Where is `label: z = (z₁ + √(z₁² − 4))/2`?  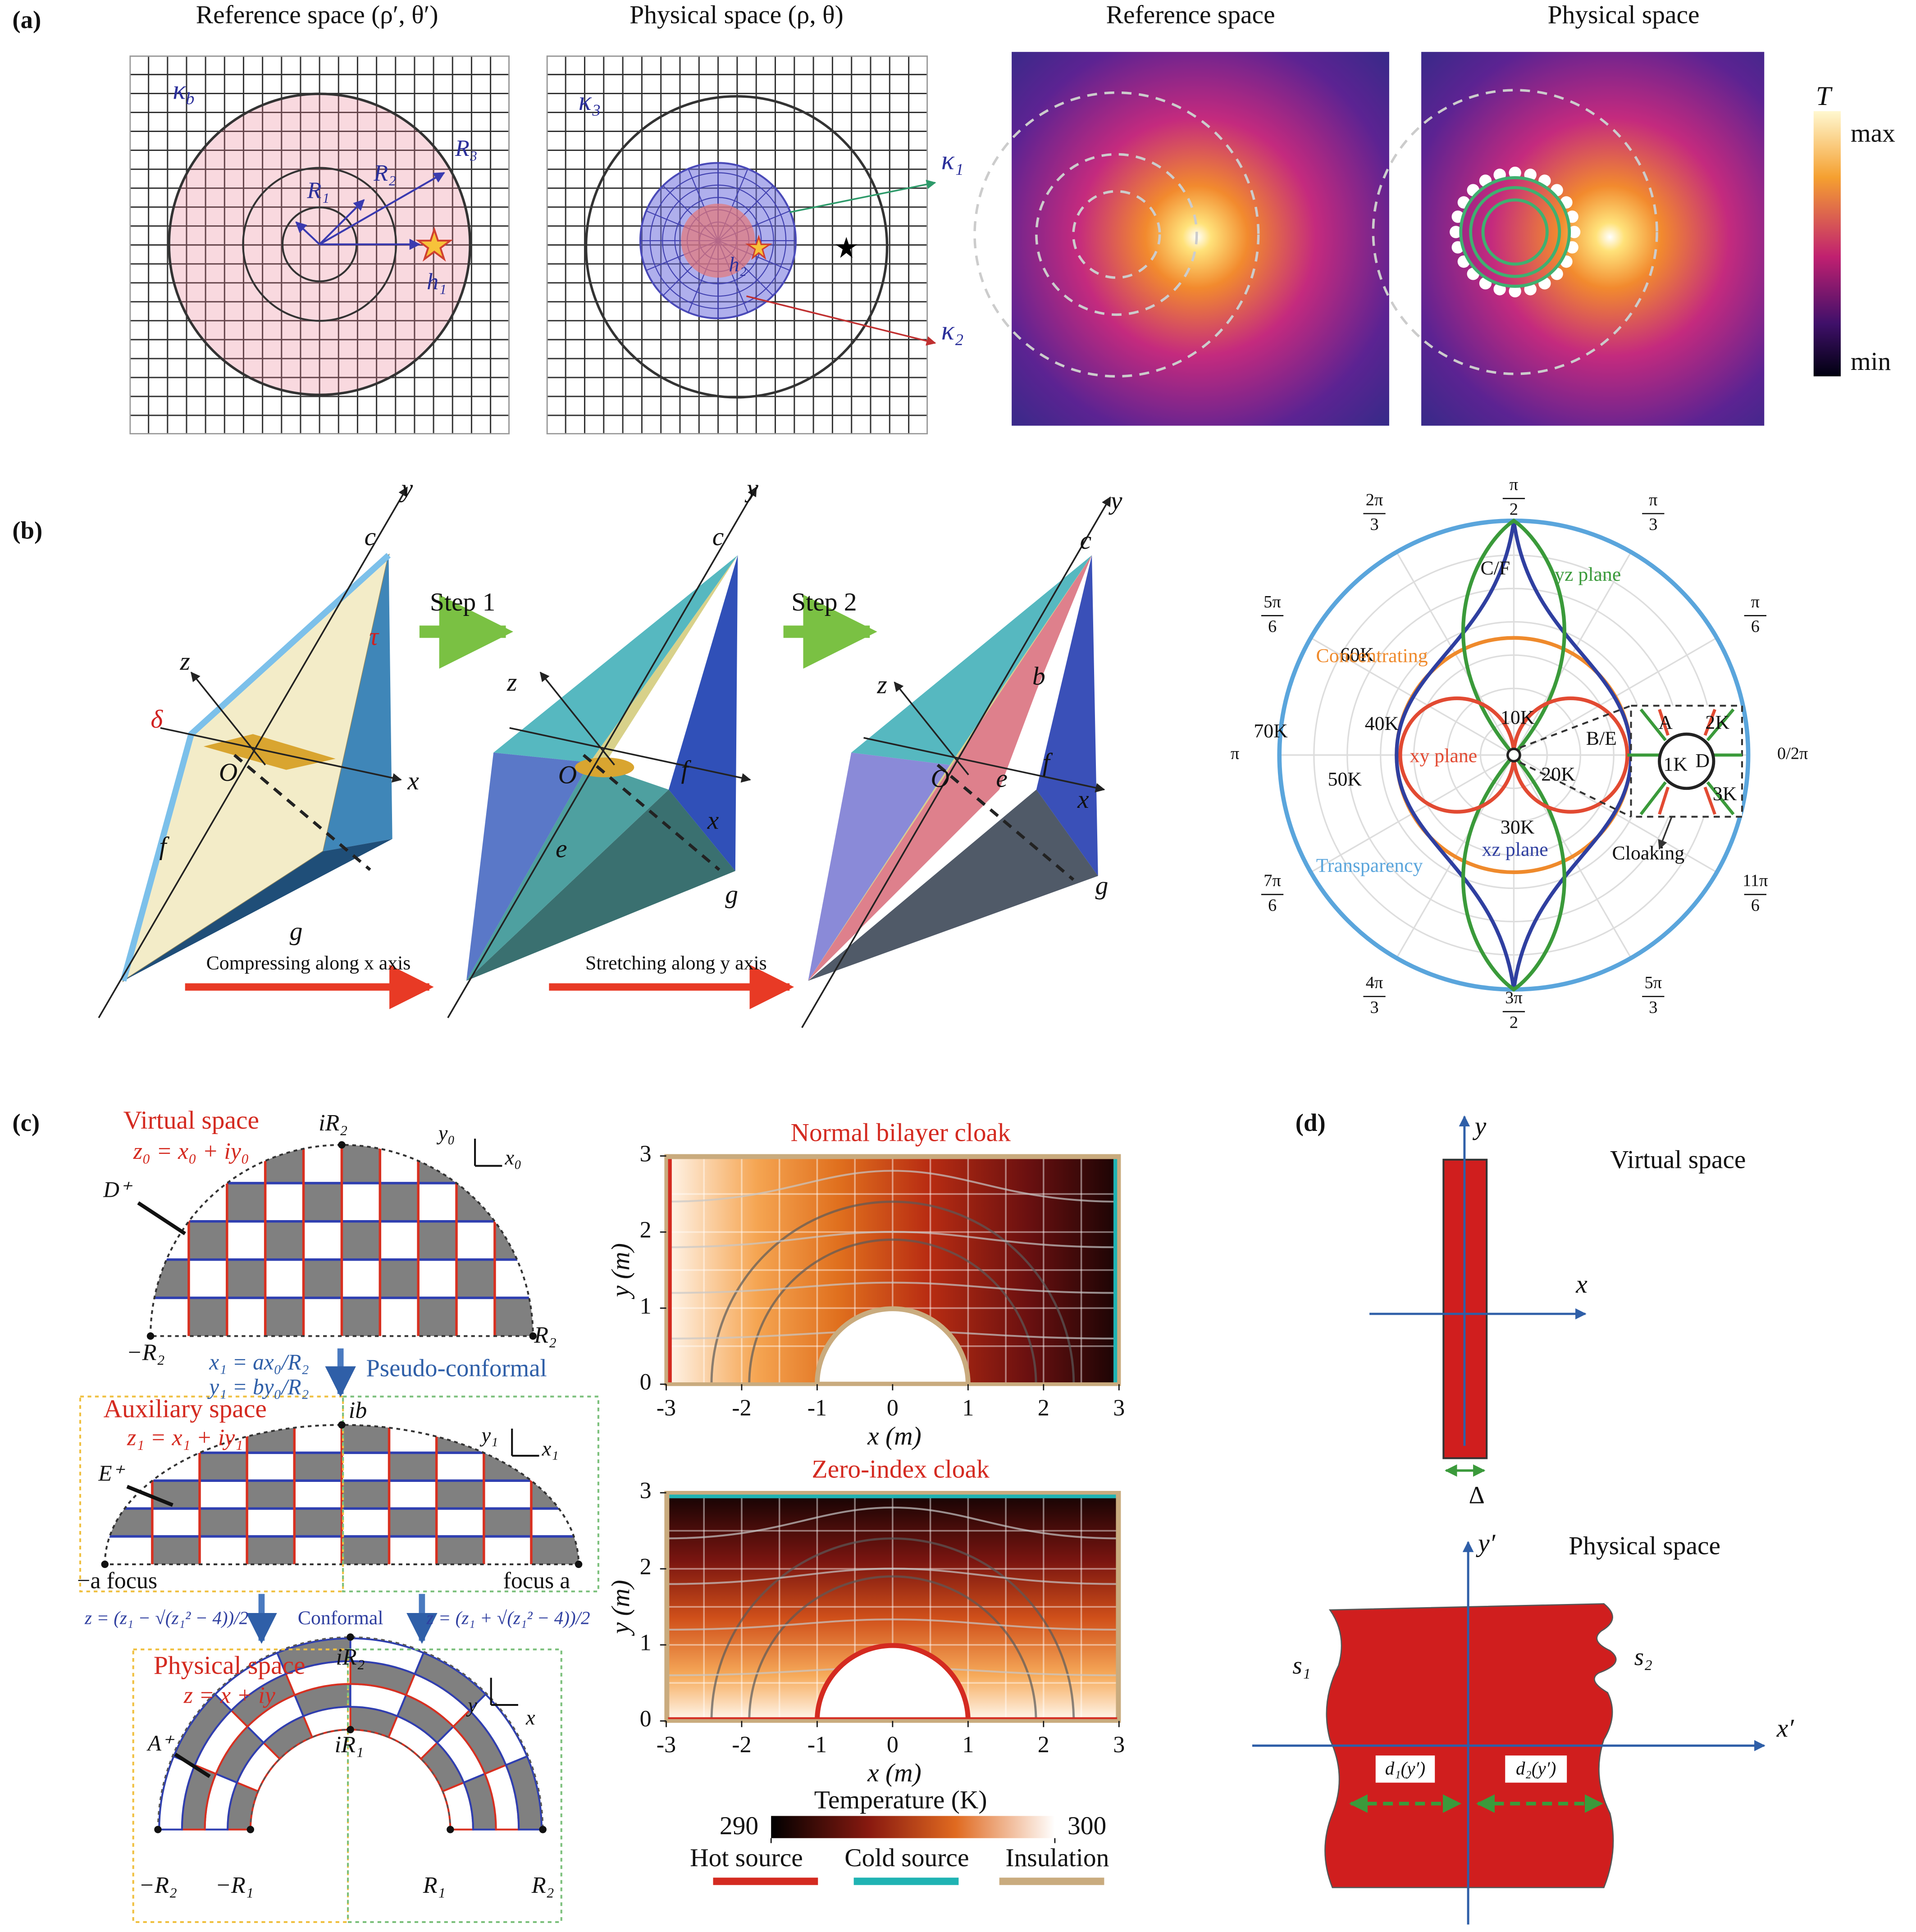 label: z = (z₁ + √(z₁² − 4))/2 is located at coordinates (508, 1618).